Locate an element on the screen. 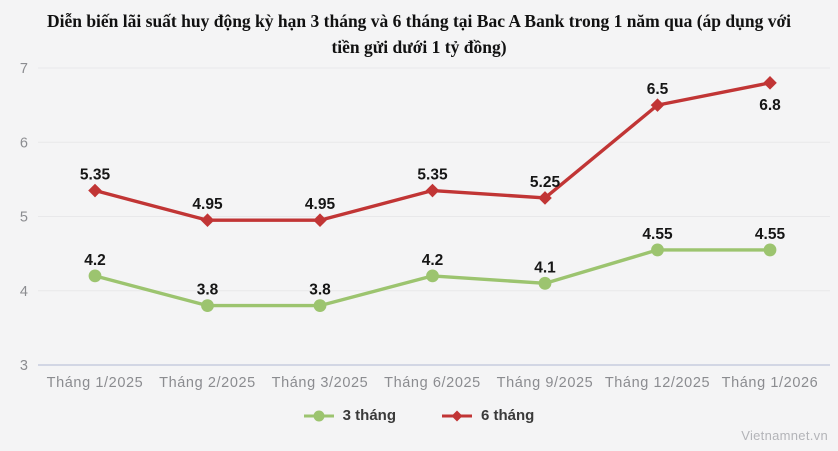 The height and width of the screenshot is (451, 838). x-axis-label: Tháng 9/2025 is located at coordinates (545, 383).